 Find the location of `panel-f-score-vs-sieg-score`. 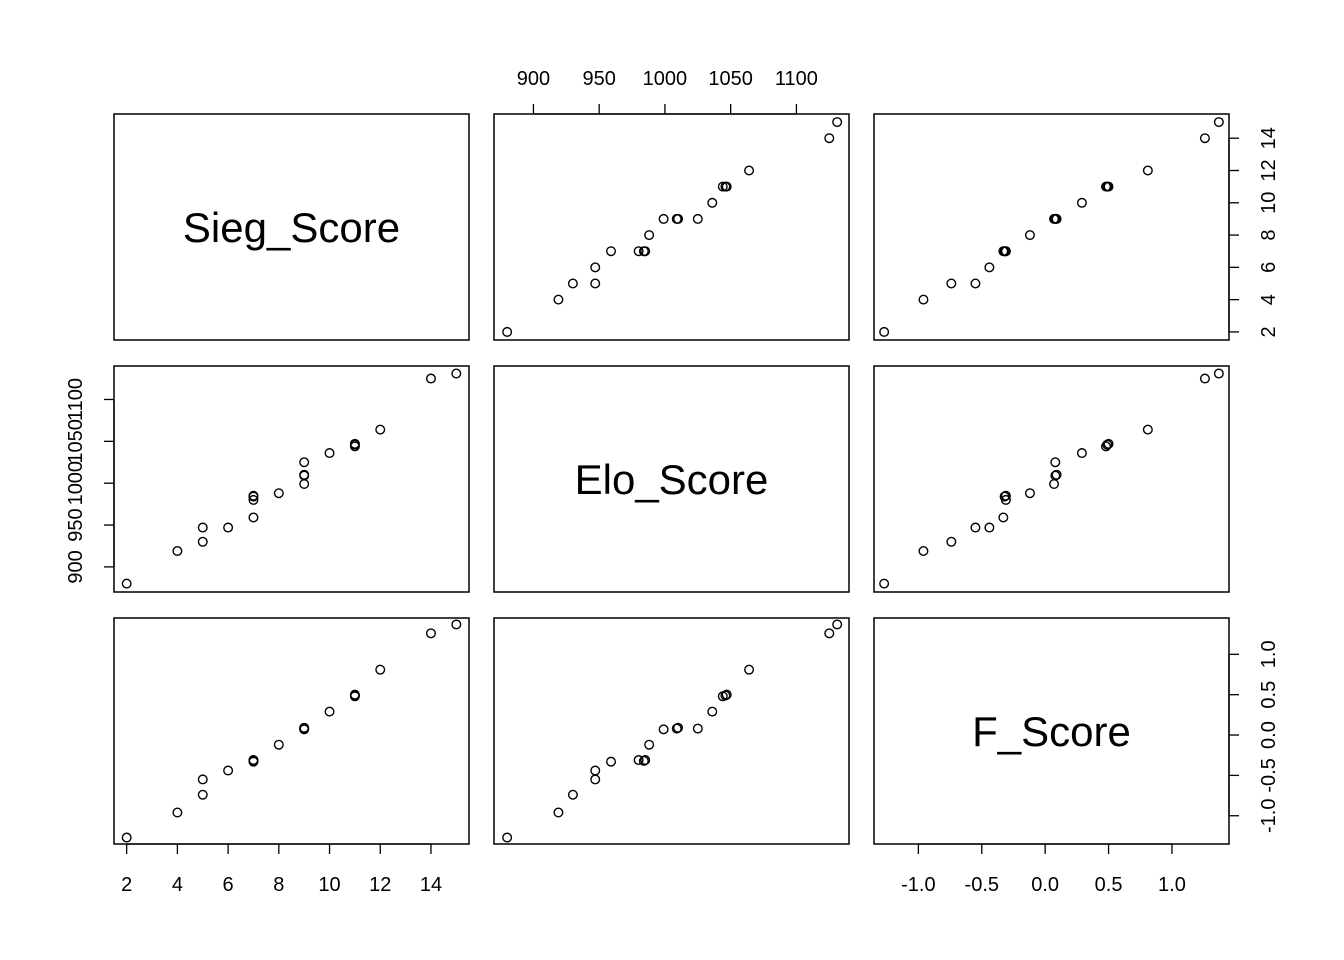

panel-f-score-vs-sieg-score is located at coordinates (291, 731).